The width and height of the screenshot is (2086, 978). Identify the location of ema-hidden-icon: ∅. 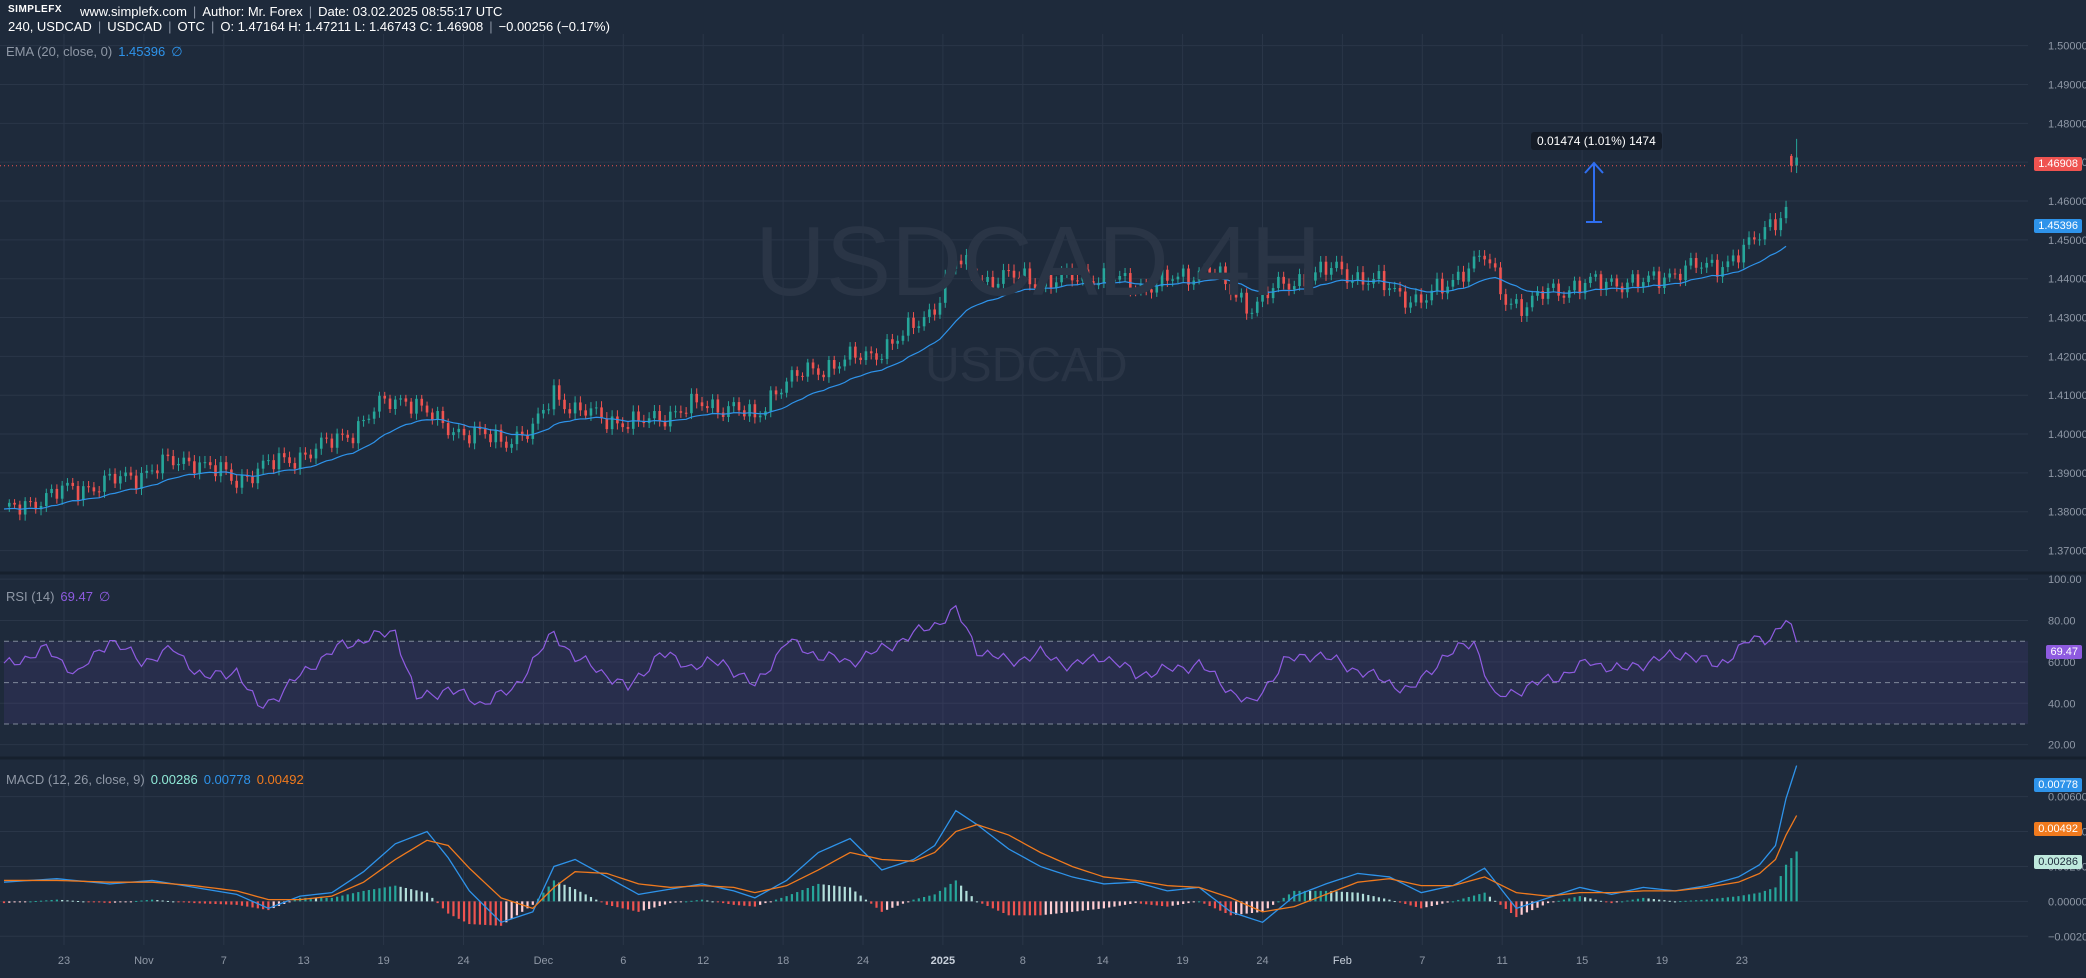
(177, 51).